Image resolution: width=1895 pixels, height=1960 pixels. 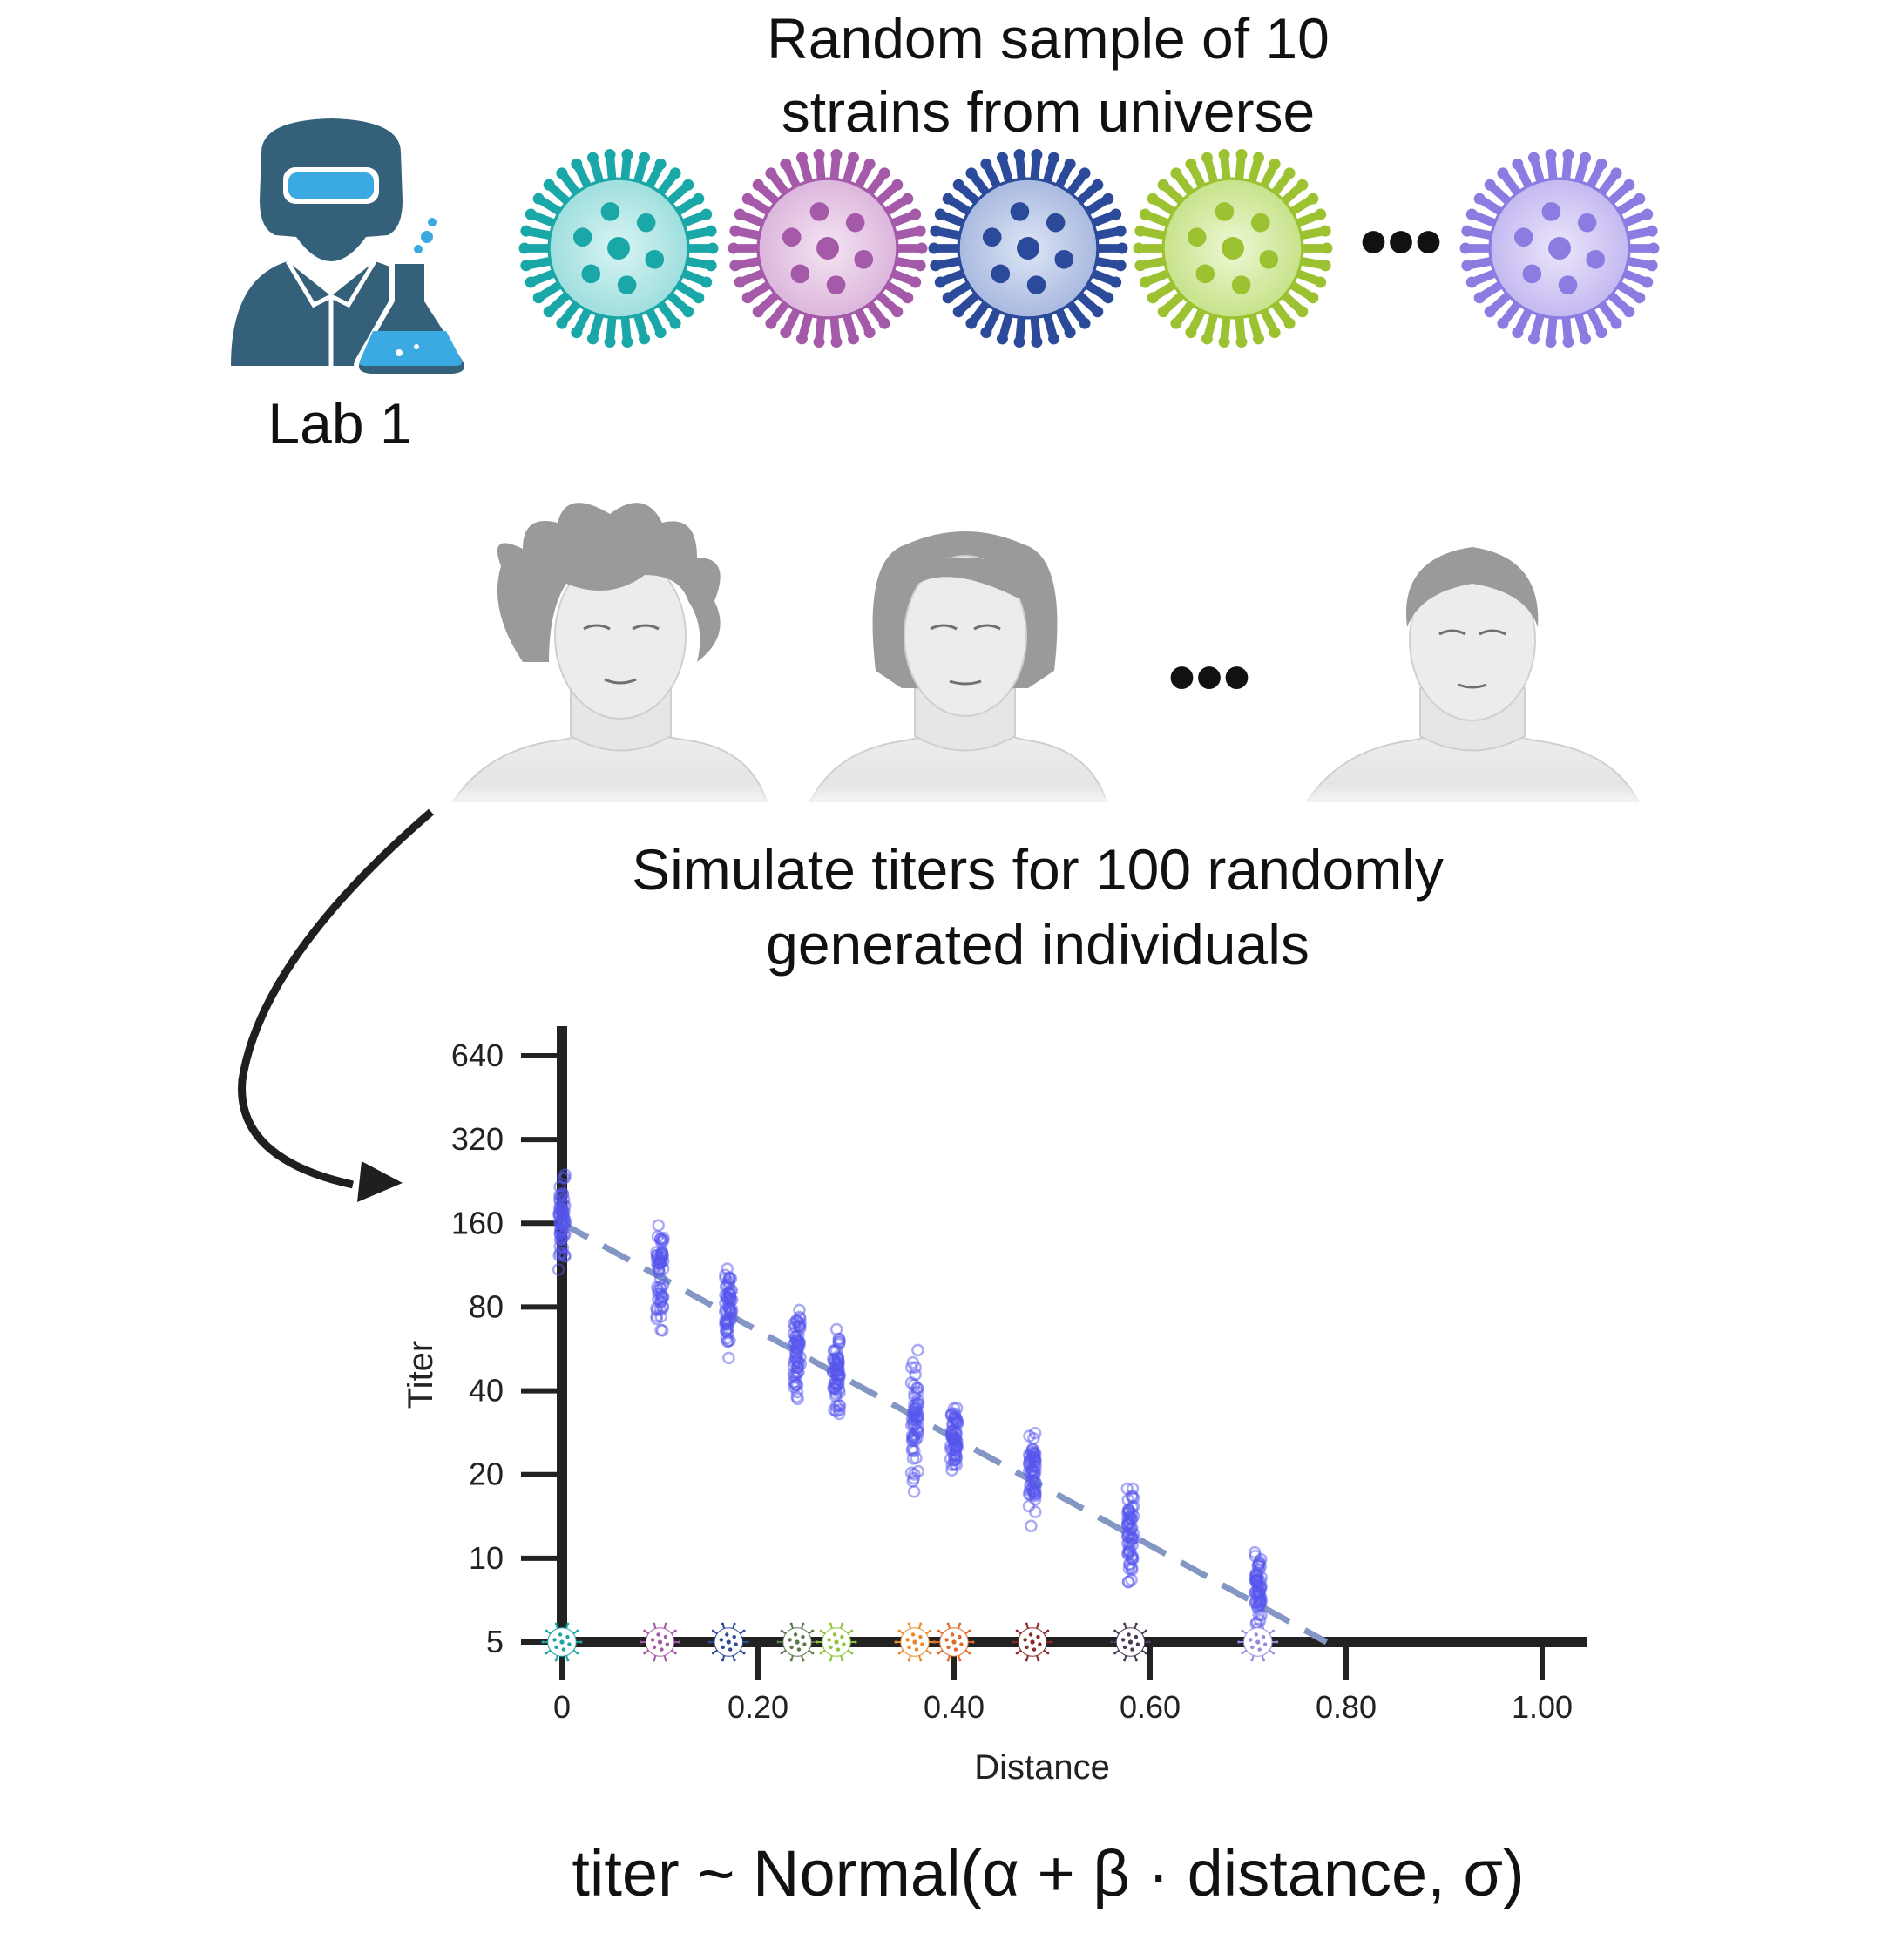 What do you see at coordinates (955, 1707) in the screenshot?
I see `x-tick-label: 0.40` at bounding box center [955, 1707].